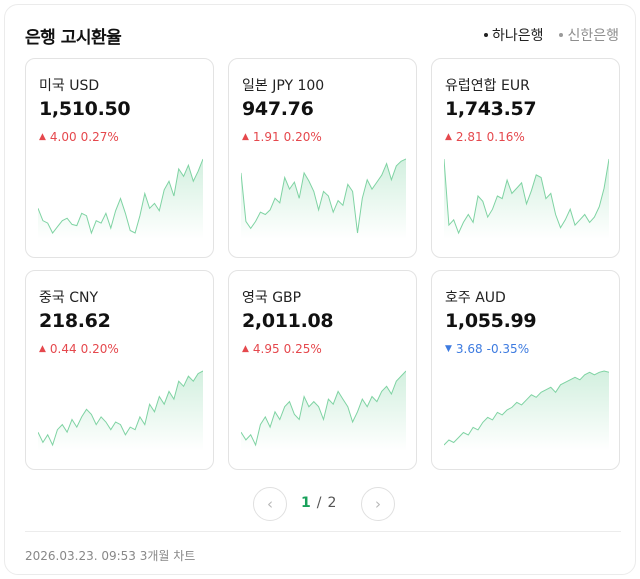 The image size is (640, 579). I want to click on update-timestamp: 2026.03.23. 09:53 3개월 차트, so click(110, 556).